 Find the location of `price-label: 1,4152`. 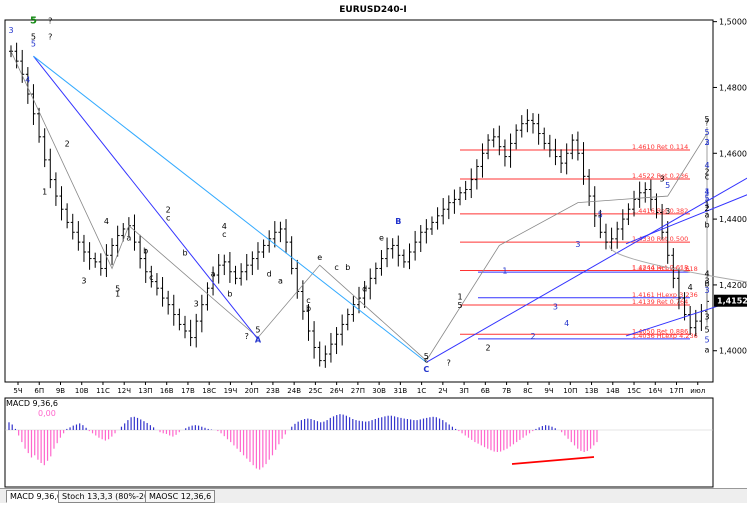

price-label: 1,4152 is located at coordinates (732, 301).